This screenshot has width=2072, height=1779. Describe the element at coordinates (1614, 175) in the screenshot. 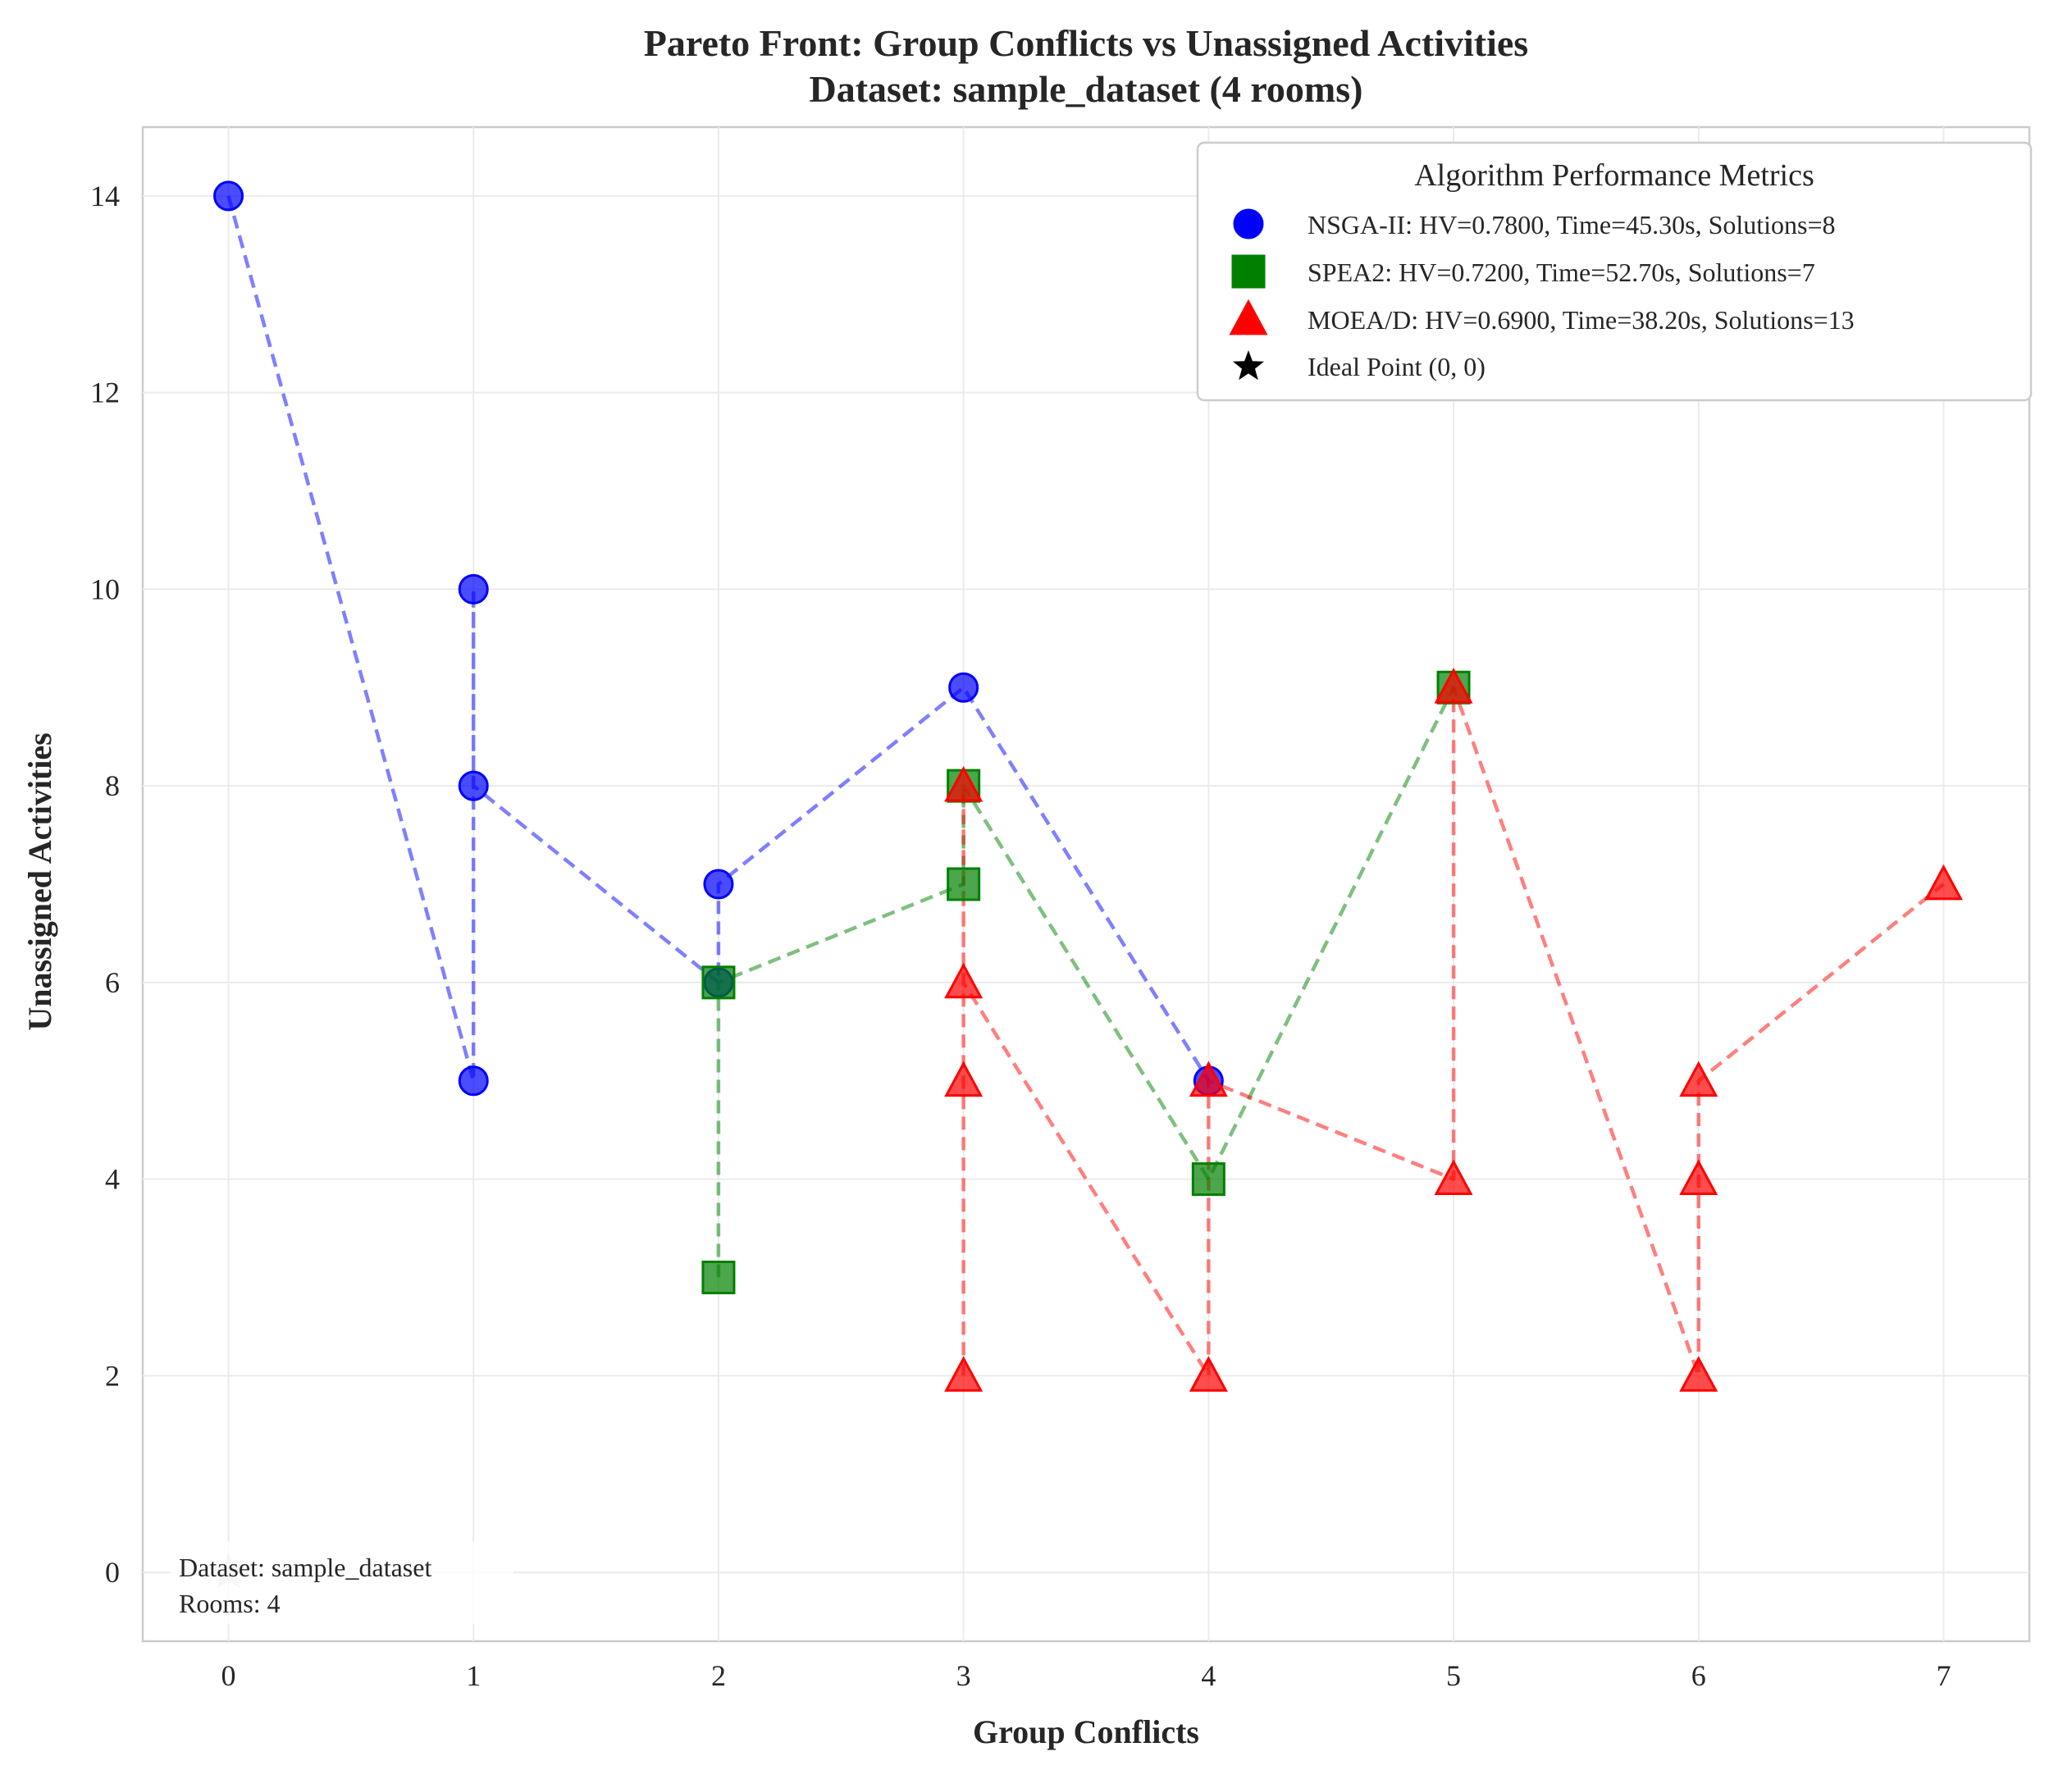

I see `legend-title: Algorithm Performance Metrics` at that location.